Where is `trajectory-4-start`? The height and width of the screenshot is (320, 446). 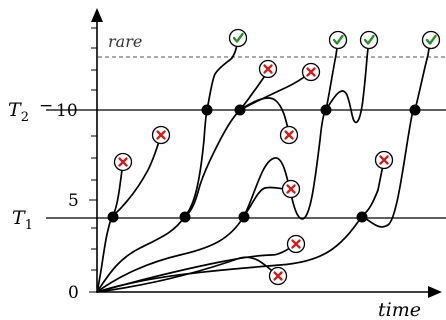
trajectory-4-start is located at coordinates (229, 254).